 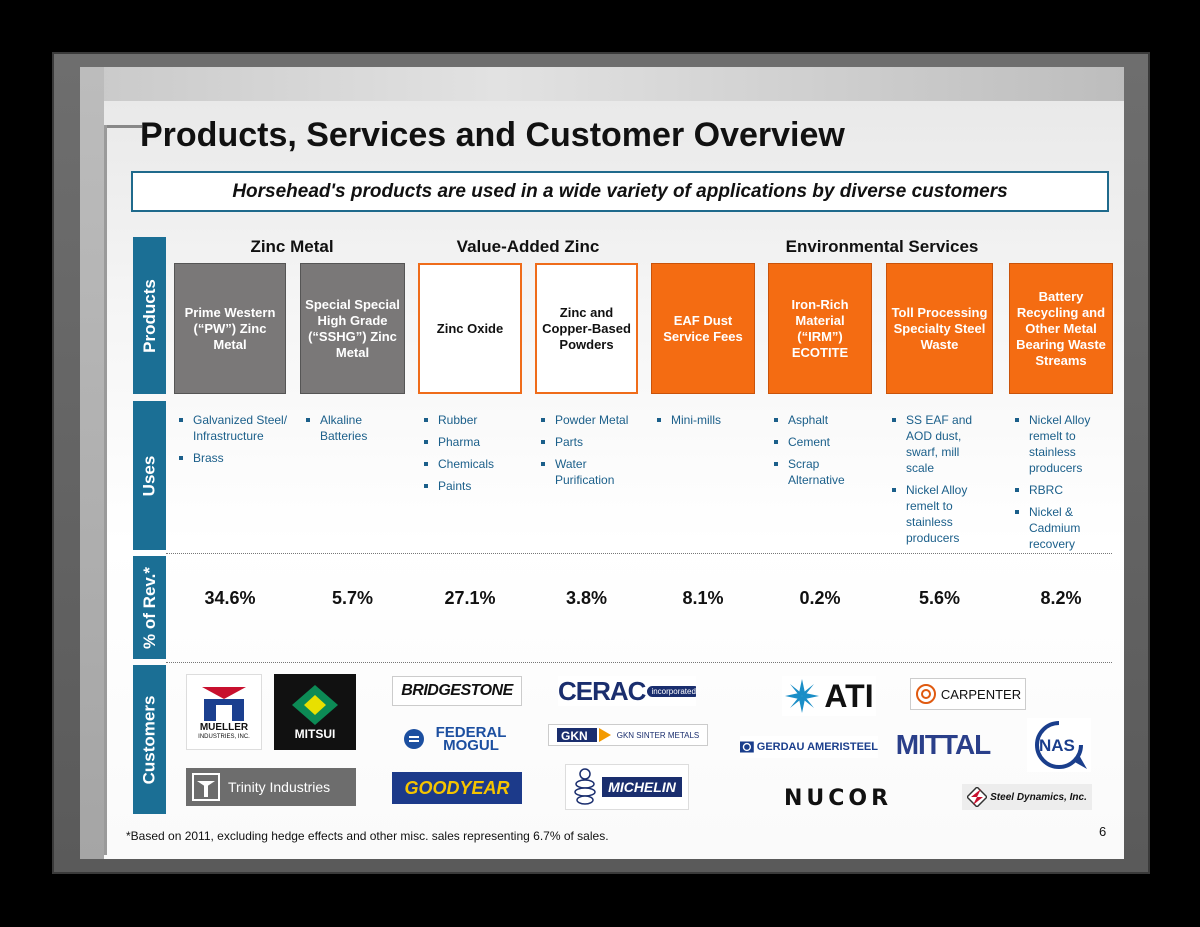 What do you see at coordinates (458, 739) in the screenshot?
I see `federal-mogul-logo: FEDERAL MOGUL` at bounding box center [458, 739].